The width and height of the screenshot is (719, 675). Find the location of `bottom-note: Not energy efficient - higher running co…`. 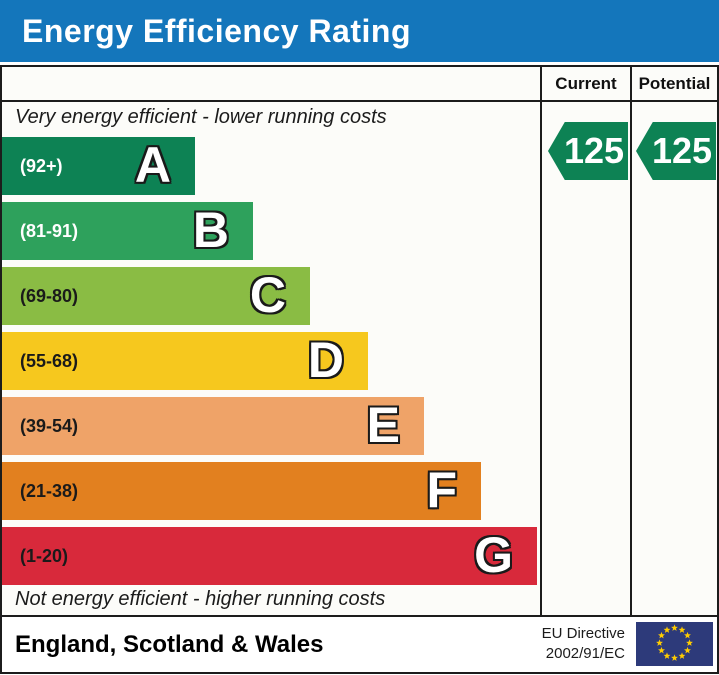

bottom-note: Not energy efficient - higher running co… is located at coordinates (200, 599).